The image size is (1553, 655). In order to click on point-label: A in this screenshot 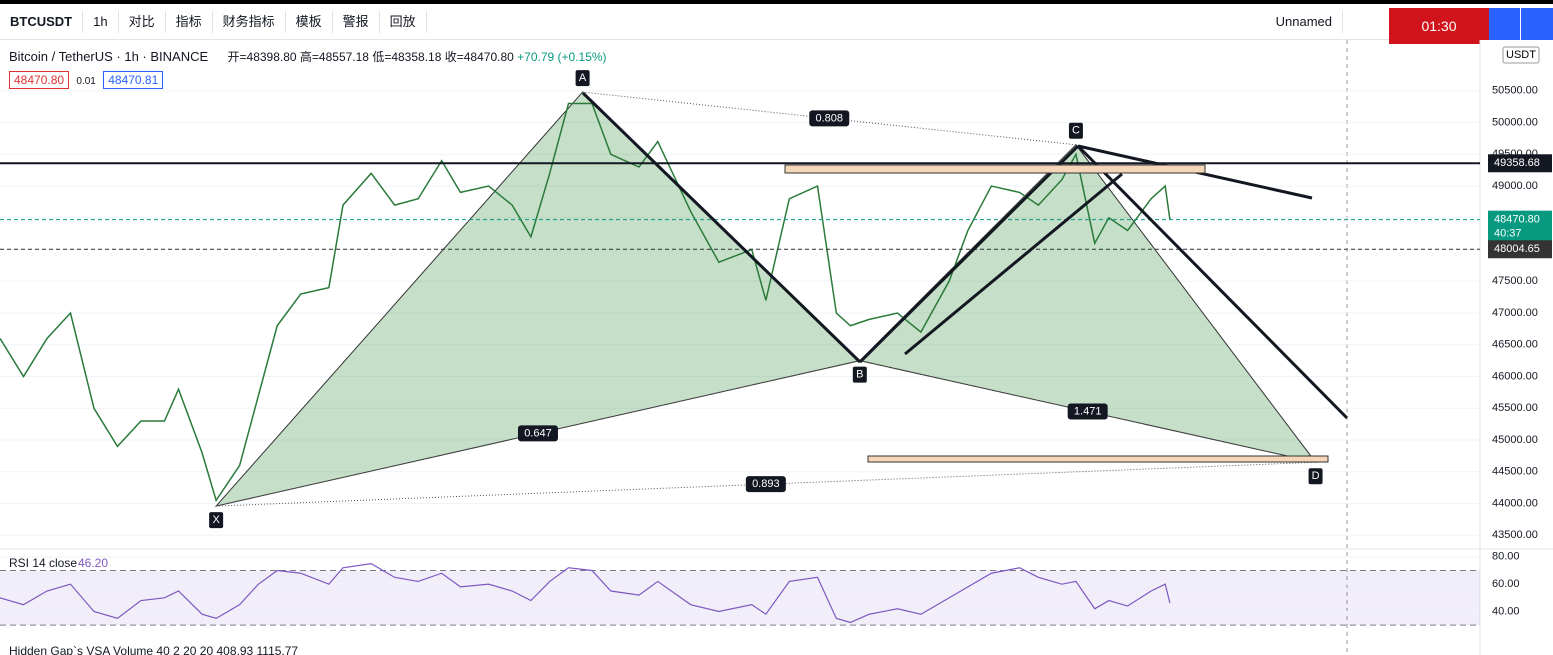, I will do `click(583, 78)`.